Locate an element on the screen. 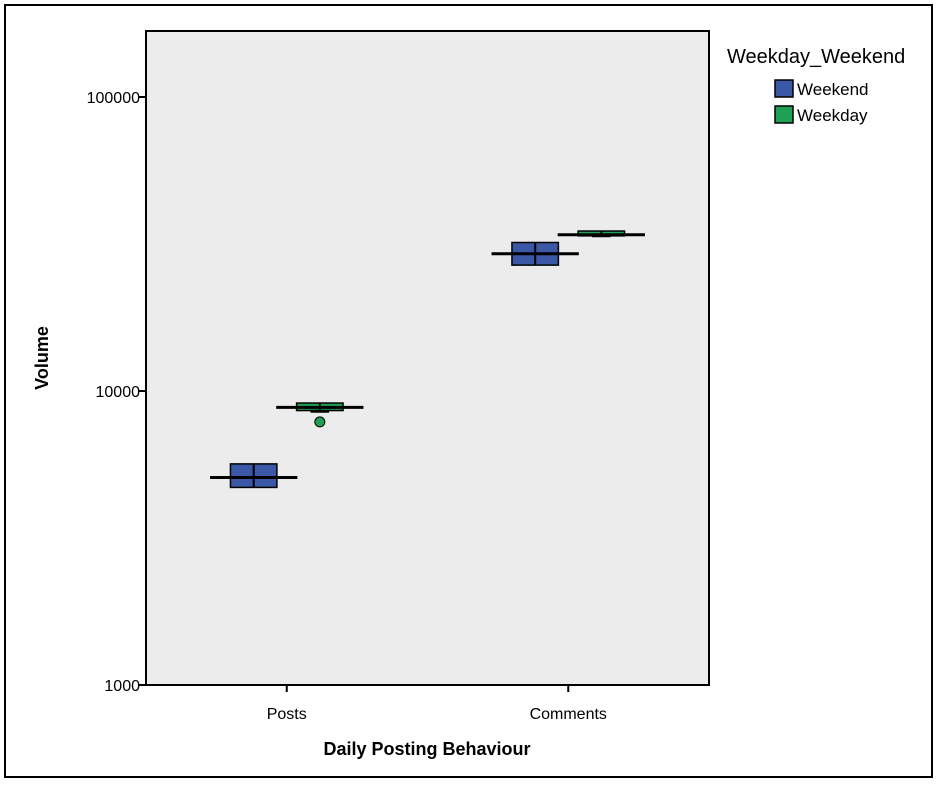 Image resolution: width=937 pixels, height=787 pixels. box-weekend-comments is located at coordinates (535, 253).